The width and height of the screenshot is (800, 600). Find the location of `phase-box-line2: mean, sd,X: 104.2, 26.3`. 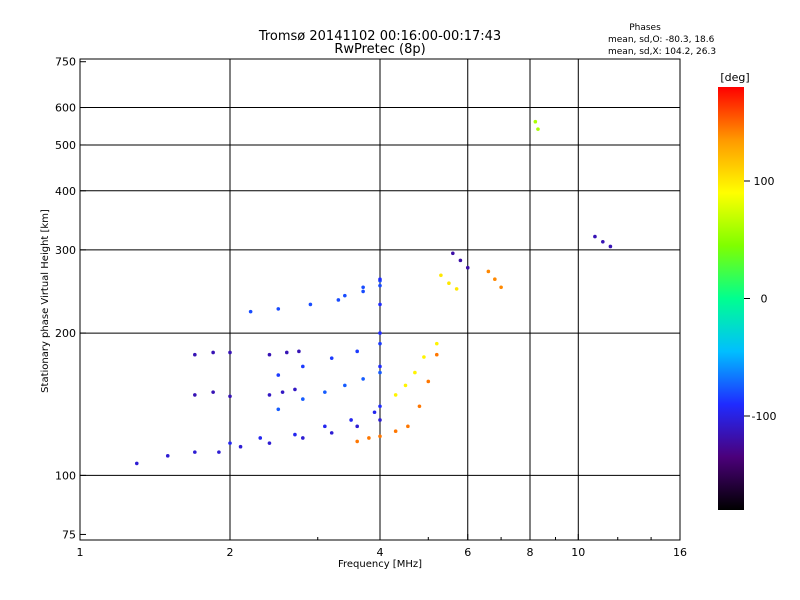

phase-box-line2: mean, sd,X: 104.2, 26.3 is located at coordinates (662, 52).